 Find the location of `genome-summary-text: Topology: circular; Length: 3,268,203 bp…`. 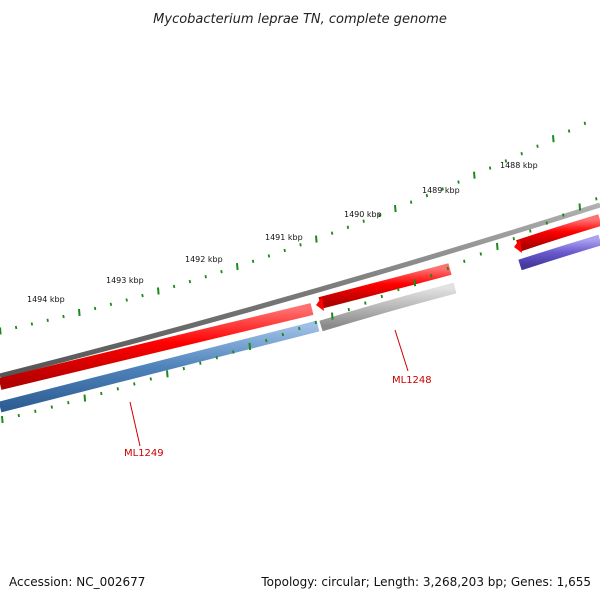

genome-summary-text: Topology: circular; Length: 3,268,203 bp… is located at coordinates (425, 582).